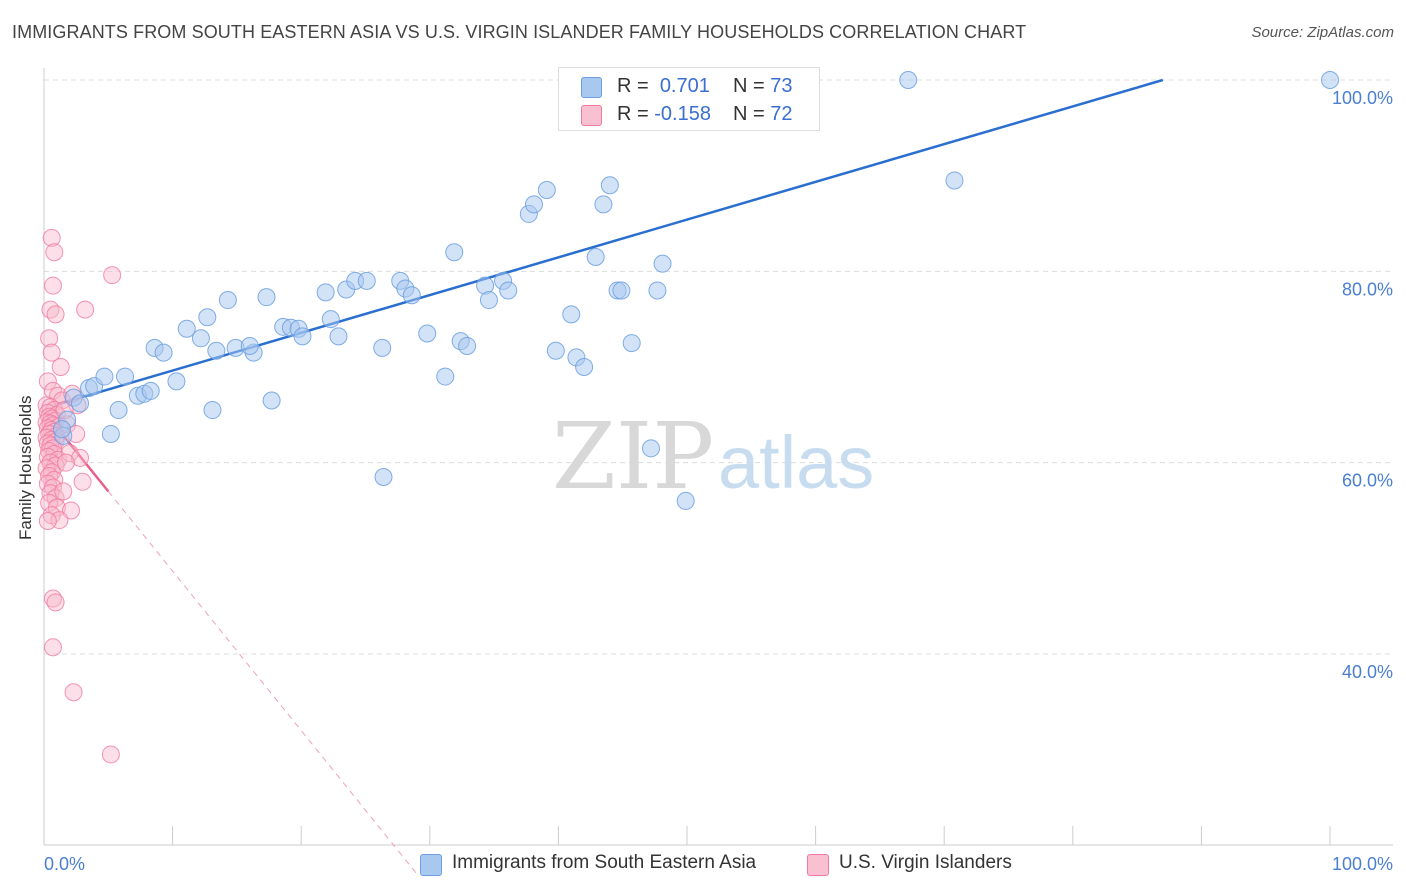 The image size is (1406, 892). Describe the element at coordinates (431, 865) in the screenshot. I see `bottom-legend-swatch-blue` at that location.